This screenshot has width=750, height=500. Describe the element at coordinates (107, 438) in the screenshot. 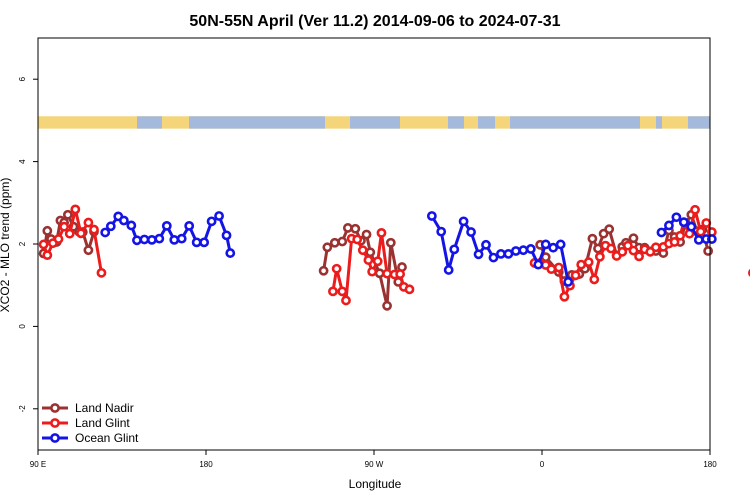

I see `legend-label: Ocean Glint` at that location.